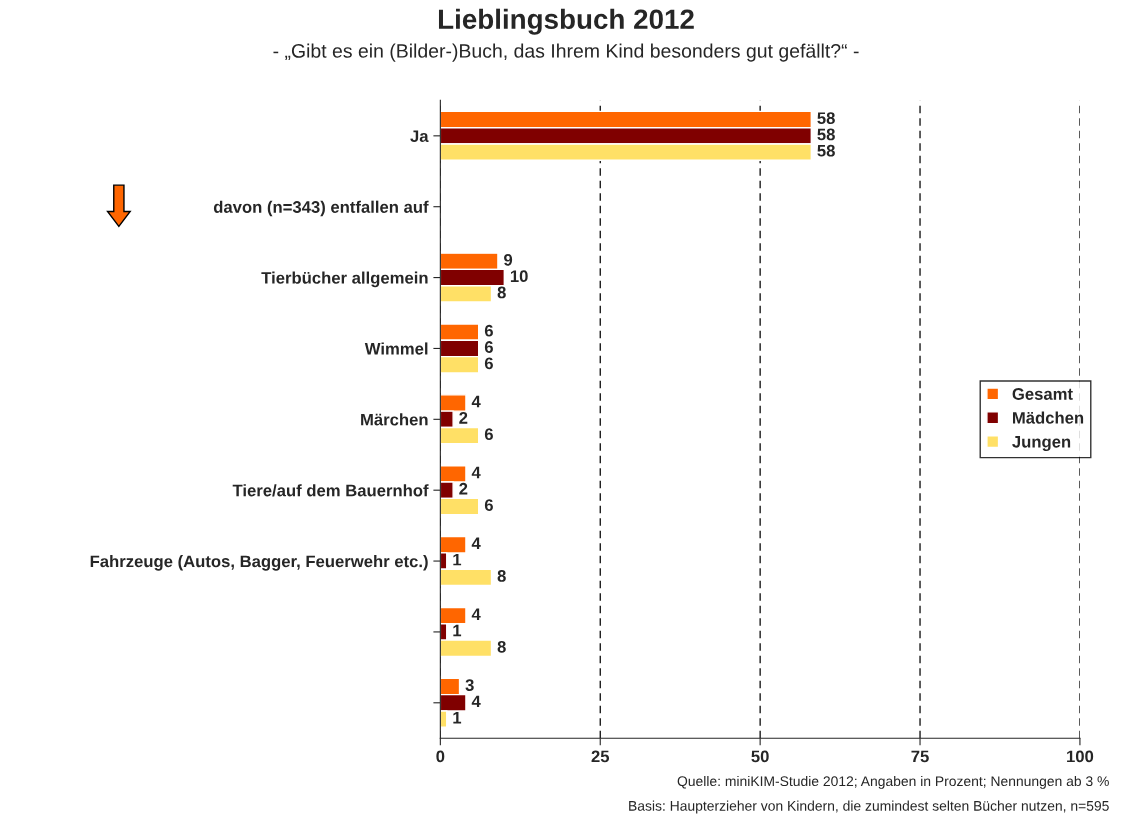 The width and height of the screenshot is (1132, 823). Describe the element at coordinates (440, 756) in the screenshot. I see `x-tick-label: 0` at that location.